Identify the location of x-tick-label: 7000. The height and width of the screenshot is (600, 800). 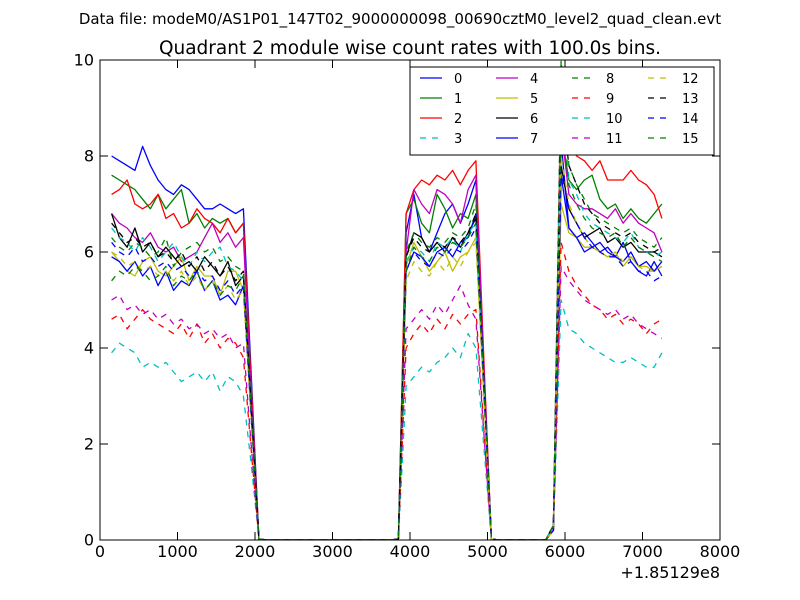
(642, 551).